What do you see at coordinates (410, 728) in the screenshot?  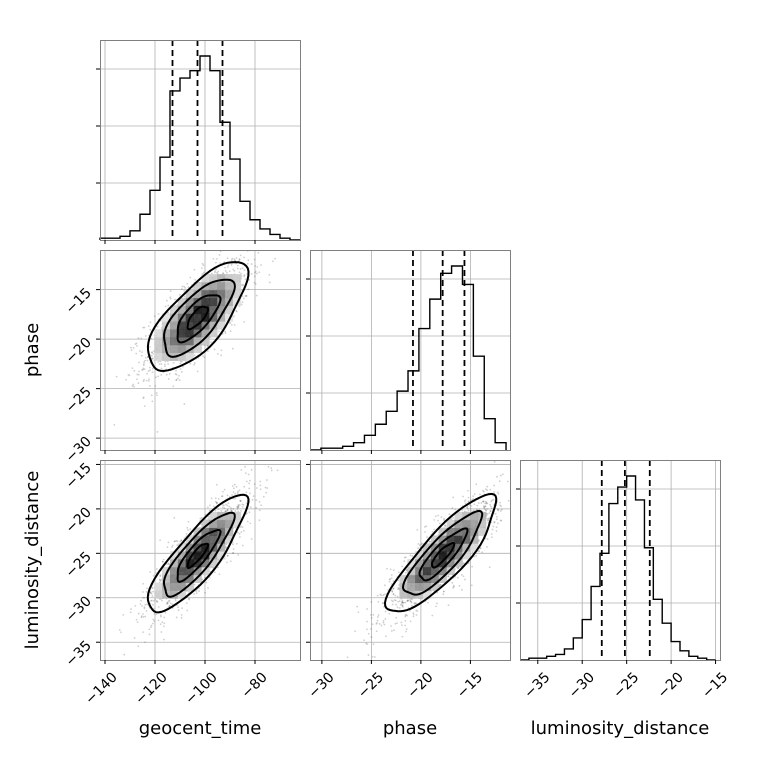 I see `xlabel-phase: phase` at bounding box center [410, 728].